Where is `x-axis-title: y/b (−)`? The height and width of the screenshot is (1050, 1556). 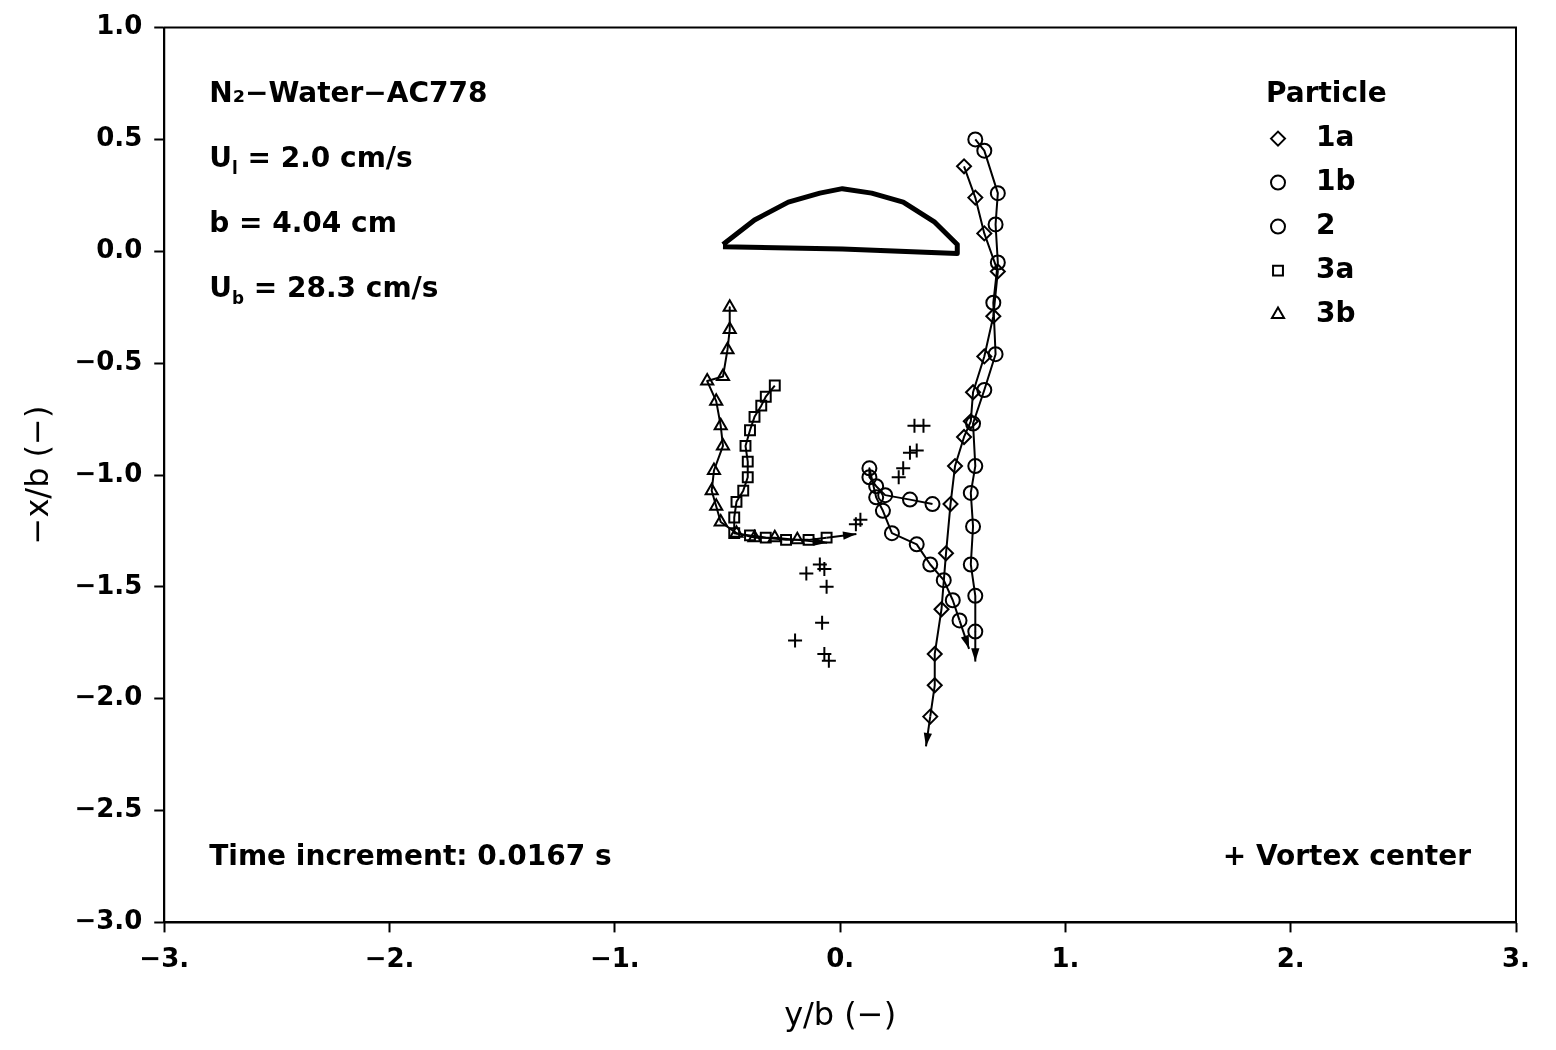 x-axis-title: y/b (−) is located at coordinates (840, 1014).